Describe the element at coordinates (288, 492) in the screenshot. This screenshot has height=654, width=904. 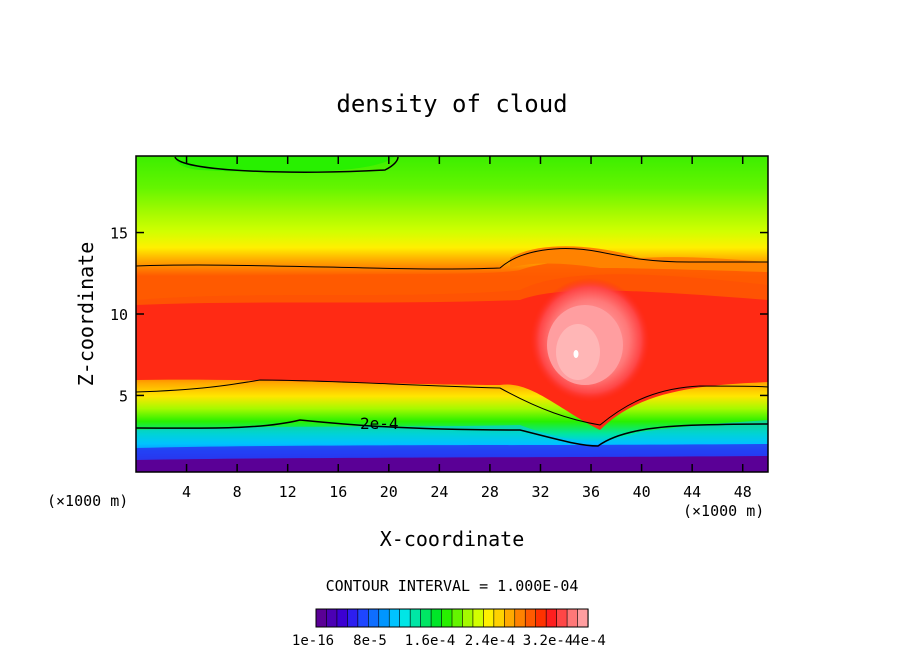
I see `x-tick-label: 12` at that location.